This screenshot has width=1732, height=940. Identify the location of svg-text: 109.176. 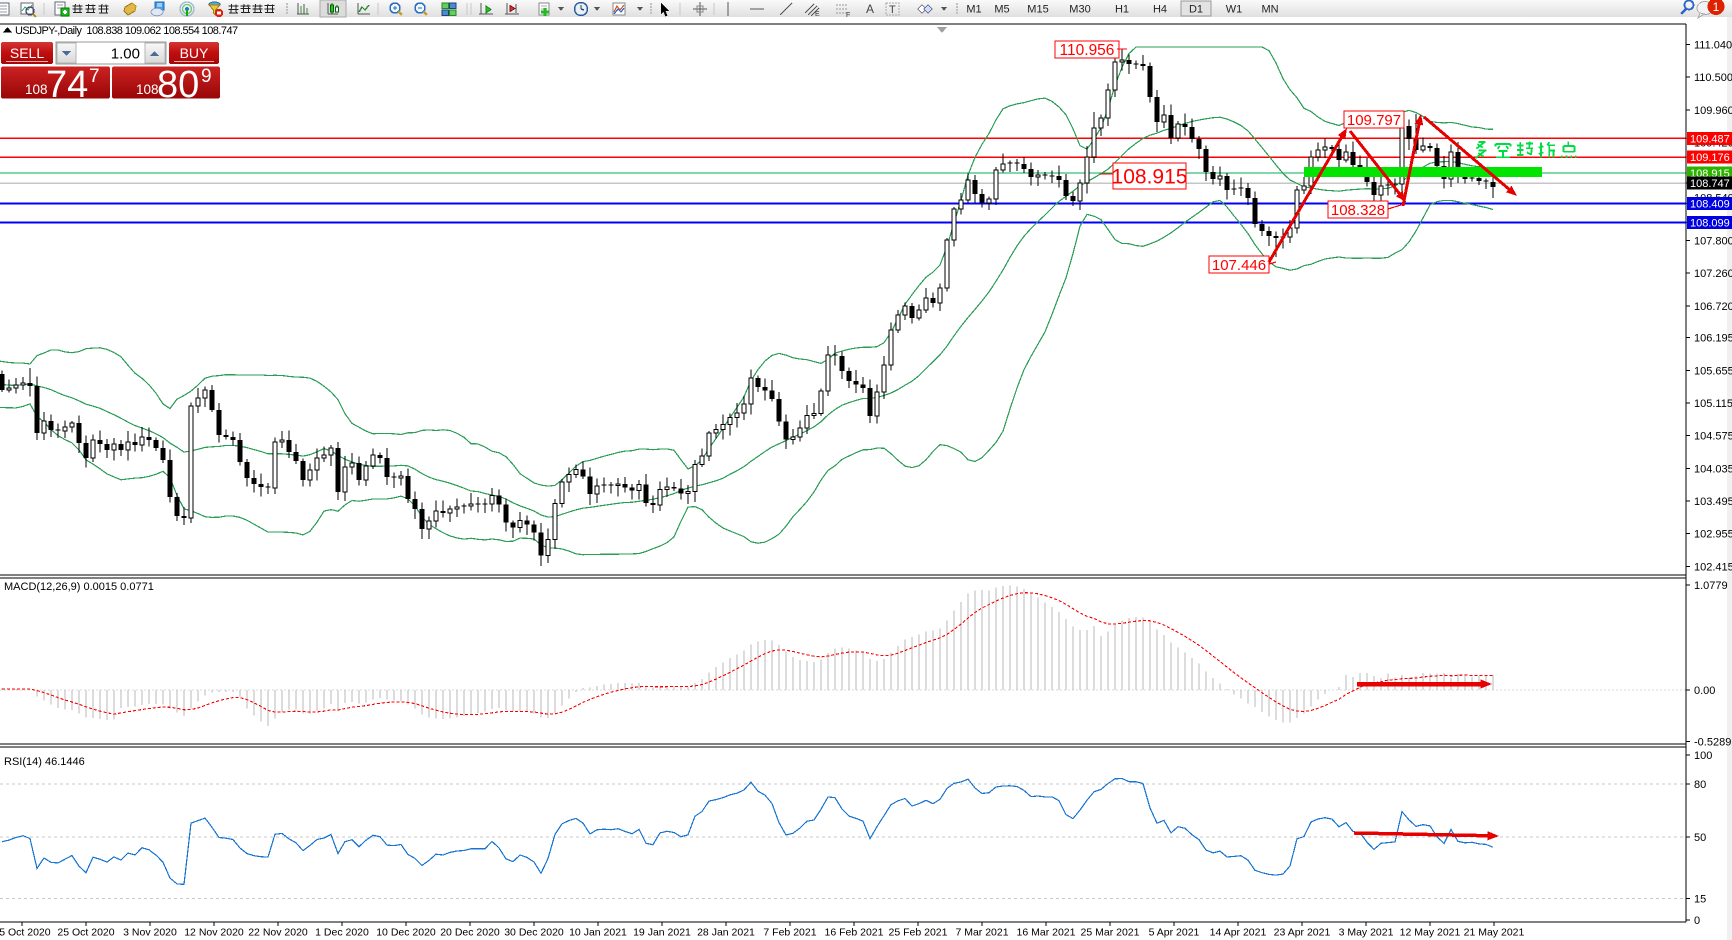
(1710, 158).